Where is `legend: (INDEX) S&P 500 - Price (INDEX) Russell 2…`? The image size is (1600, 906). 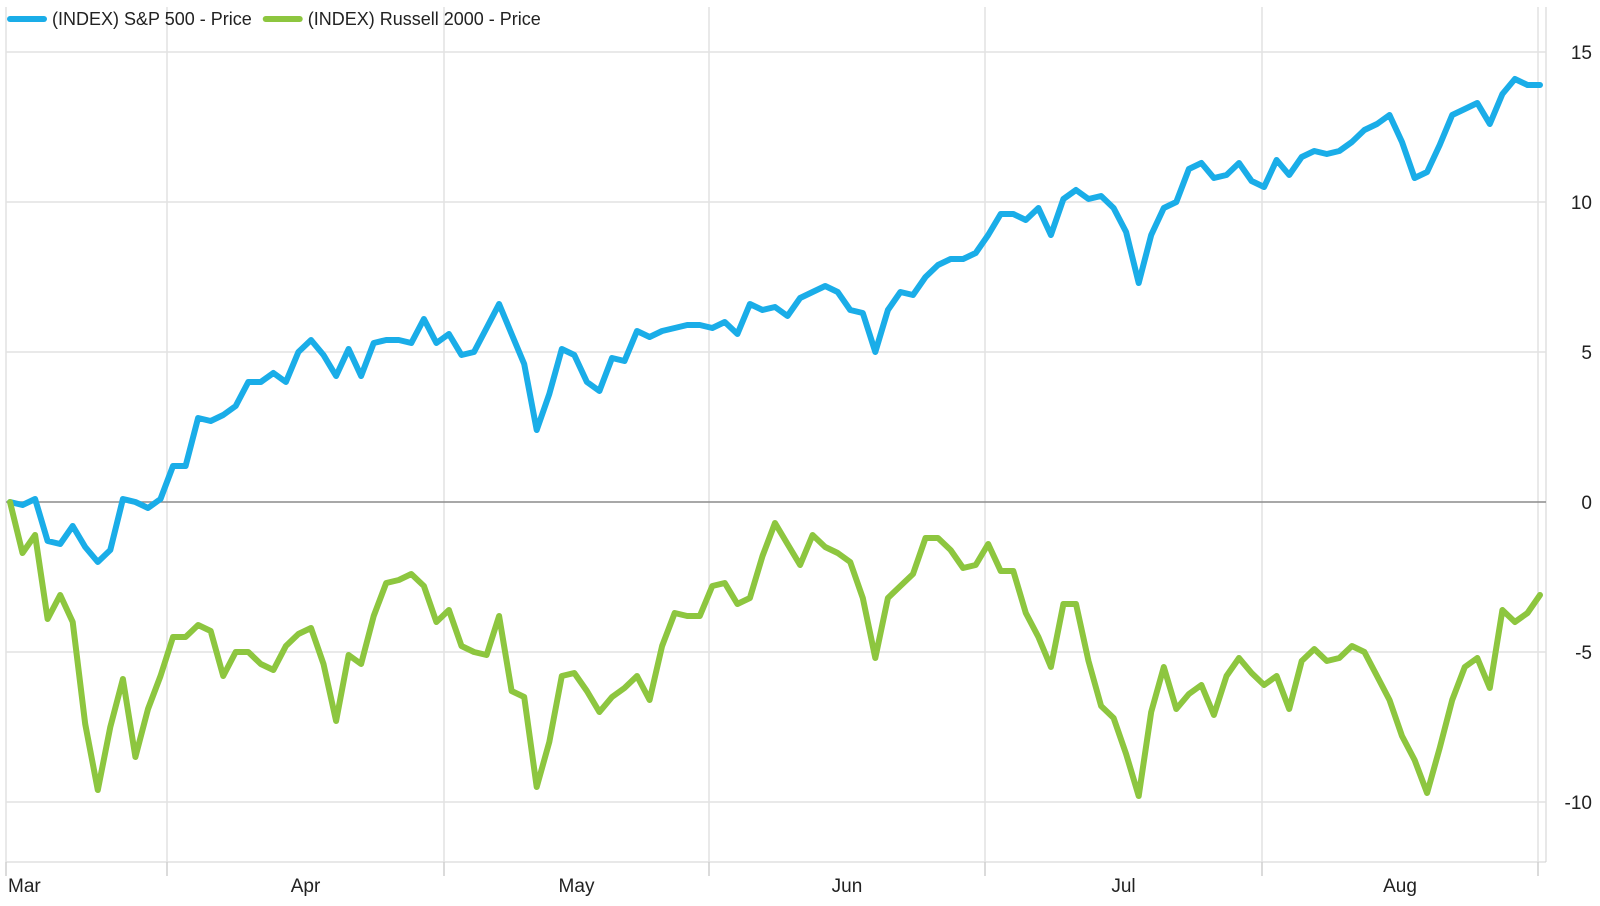
legend: (INDEX) S&P 500 - Price (INDEX) Russell 2… is located at coordinates (274, 19).